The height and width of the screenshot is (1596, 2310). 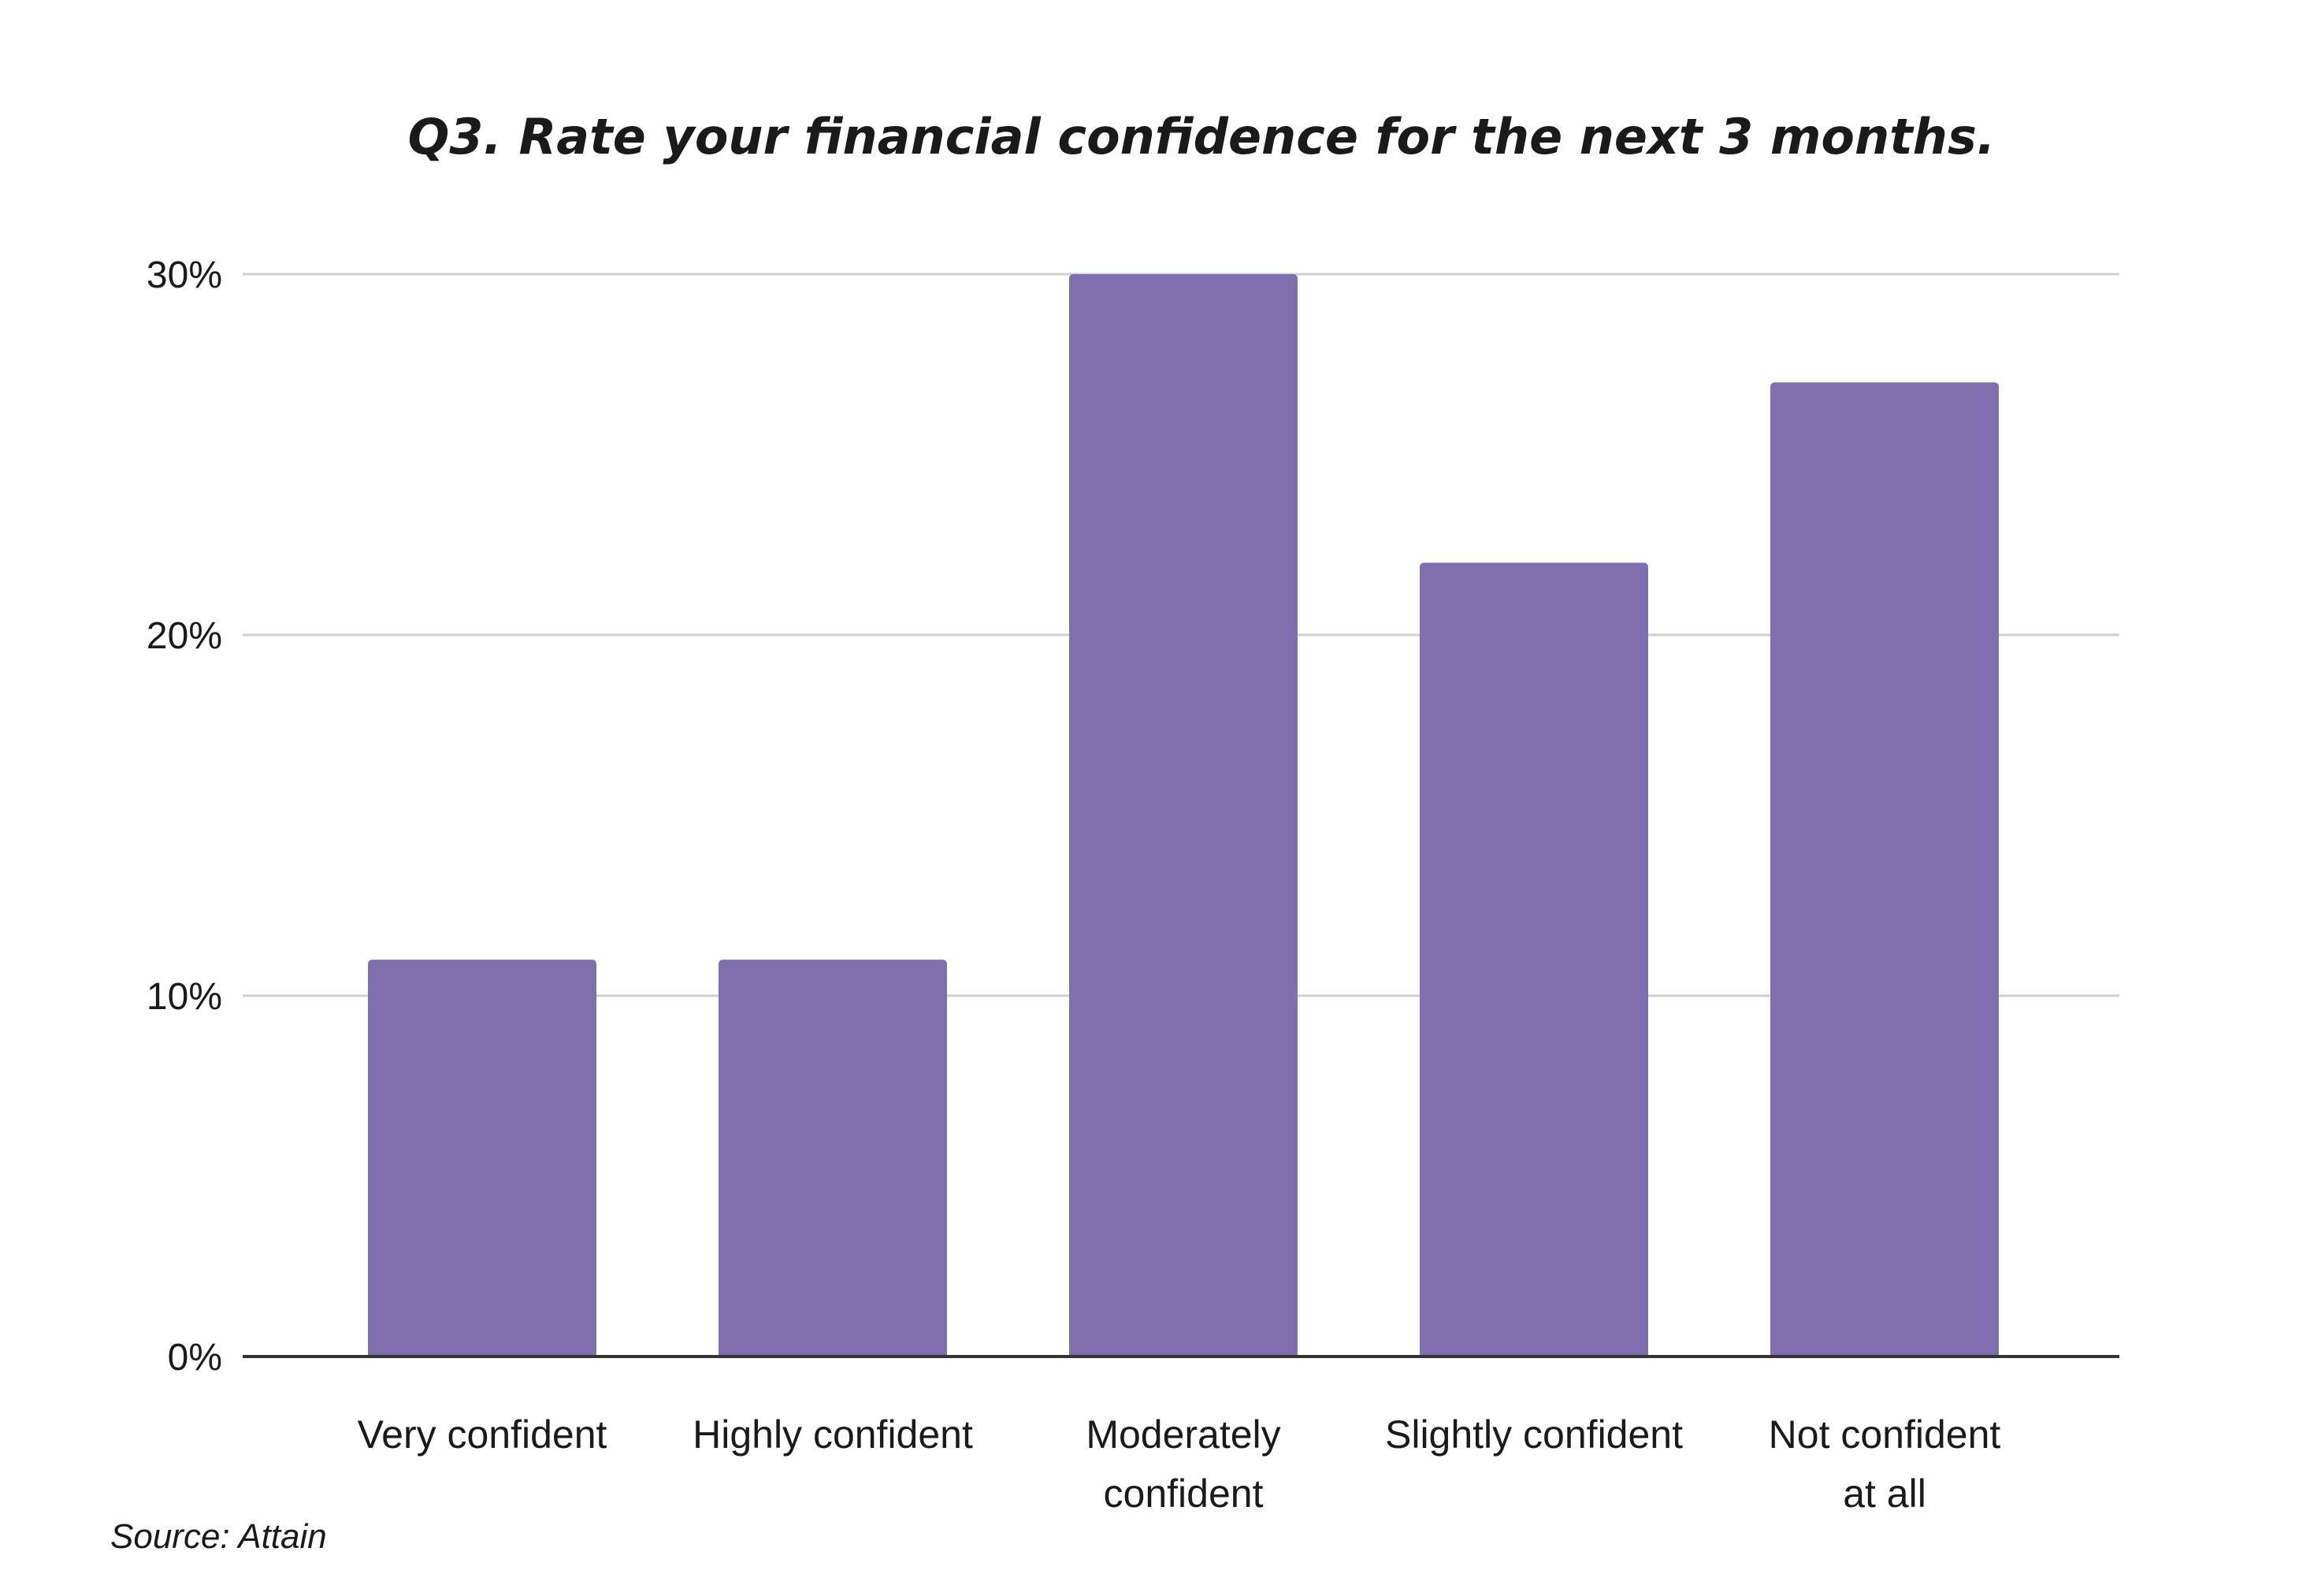 What do you see at coordinates (195, 1358) in the screenshot?
I see `y-tick-label: 0%` at bounding box center [195, 1358].